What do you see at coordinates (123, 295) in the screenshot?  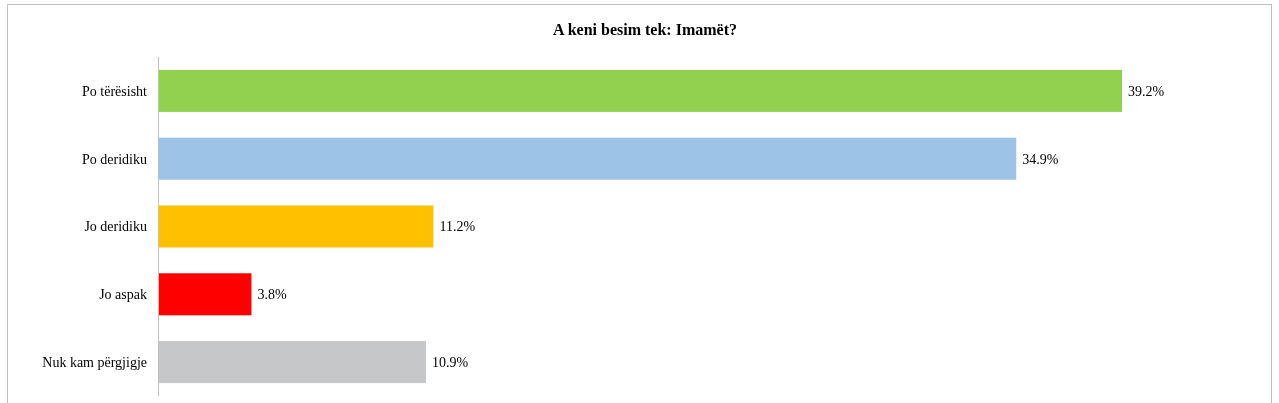 I see `y-tick-label: Jo aspak` at bounding box center [123, 295].